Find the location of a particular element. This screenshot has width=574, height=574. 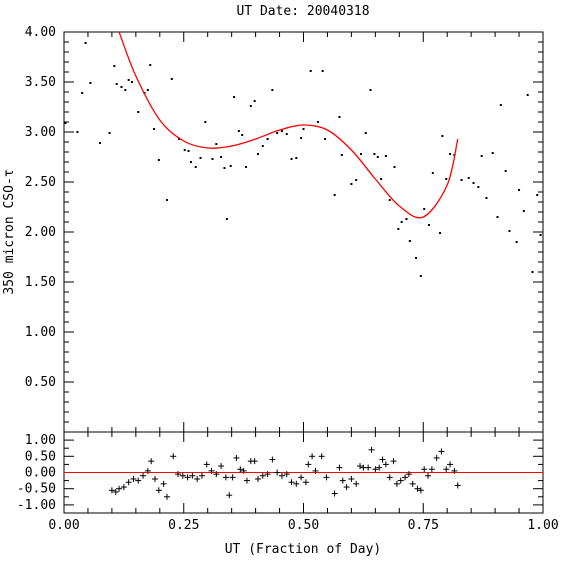

y-axis-title: 350 micron CSO-τ is located at coordinates (9, 231).